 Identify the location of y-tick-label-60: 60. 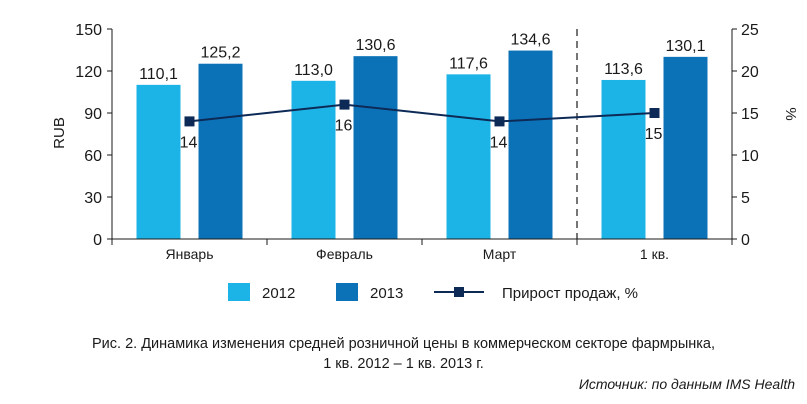
(93, 156).